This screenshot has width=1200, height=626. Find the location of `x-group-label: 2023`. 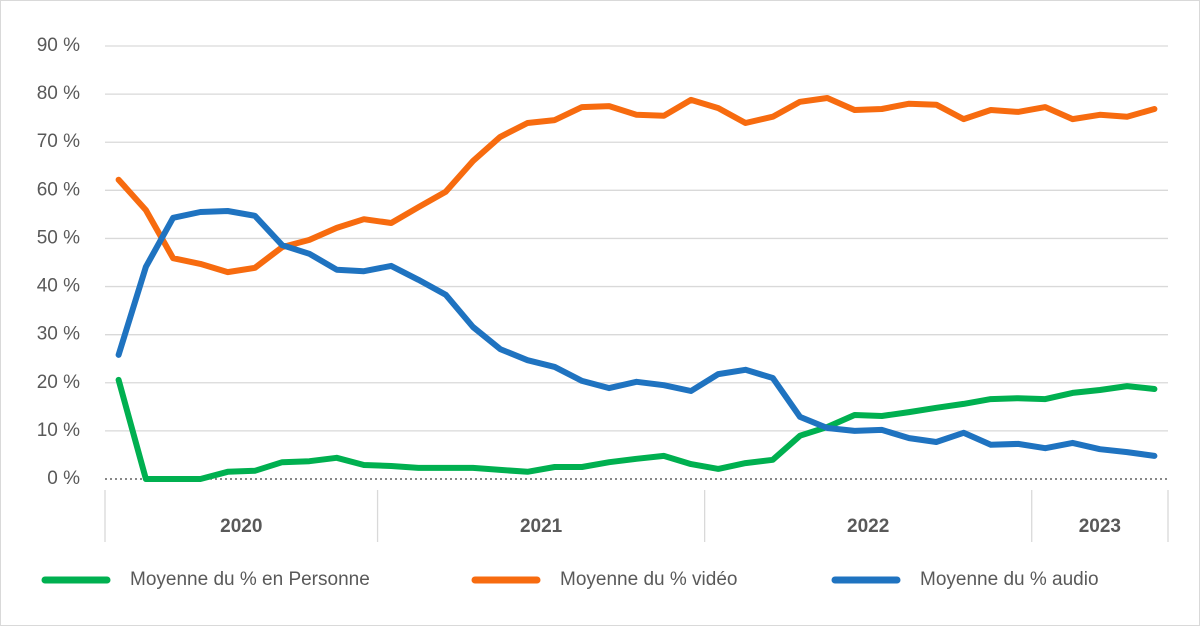

x-group-label: 2023 is located at coordinates (1100, 526).